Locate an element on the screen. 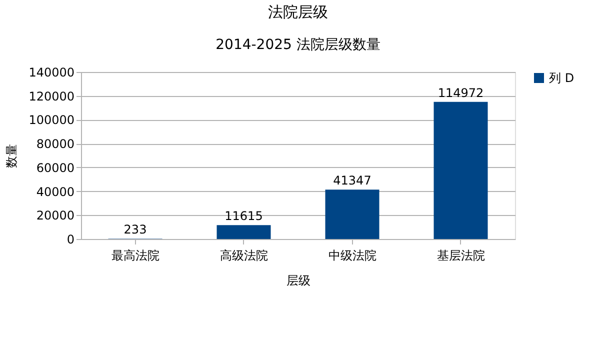 This screenshot has width=605, height=341. y-tick-label: 100000 is located at coordinates (51, 120).